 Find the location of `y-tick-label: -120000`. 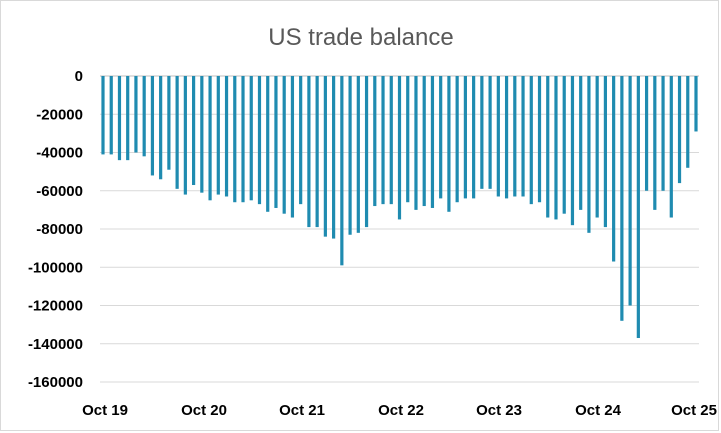

y-tick-label: -120000 is located at coordinates (55, 306).